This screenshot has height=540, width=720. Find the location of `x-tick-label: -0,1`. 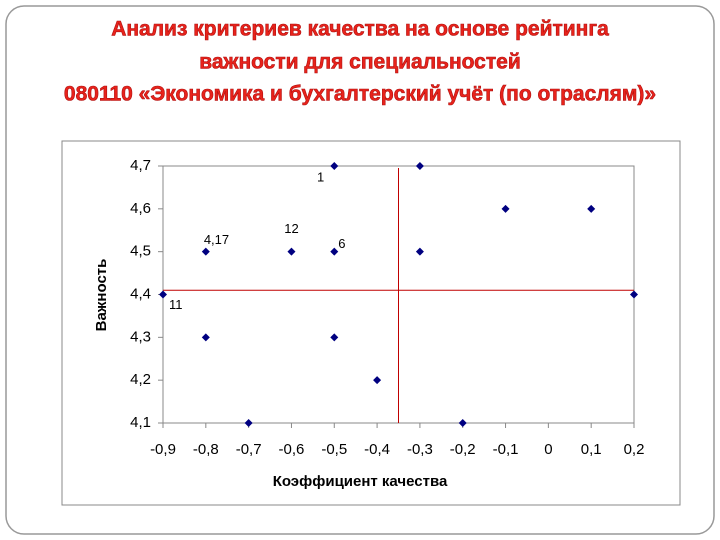

x-tick-label: -0,1 is located at coordinates (506, 449).